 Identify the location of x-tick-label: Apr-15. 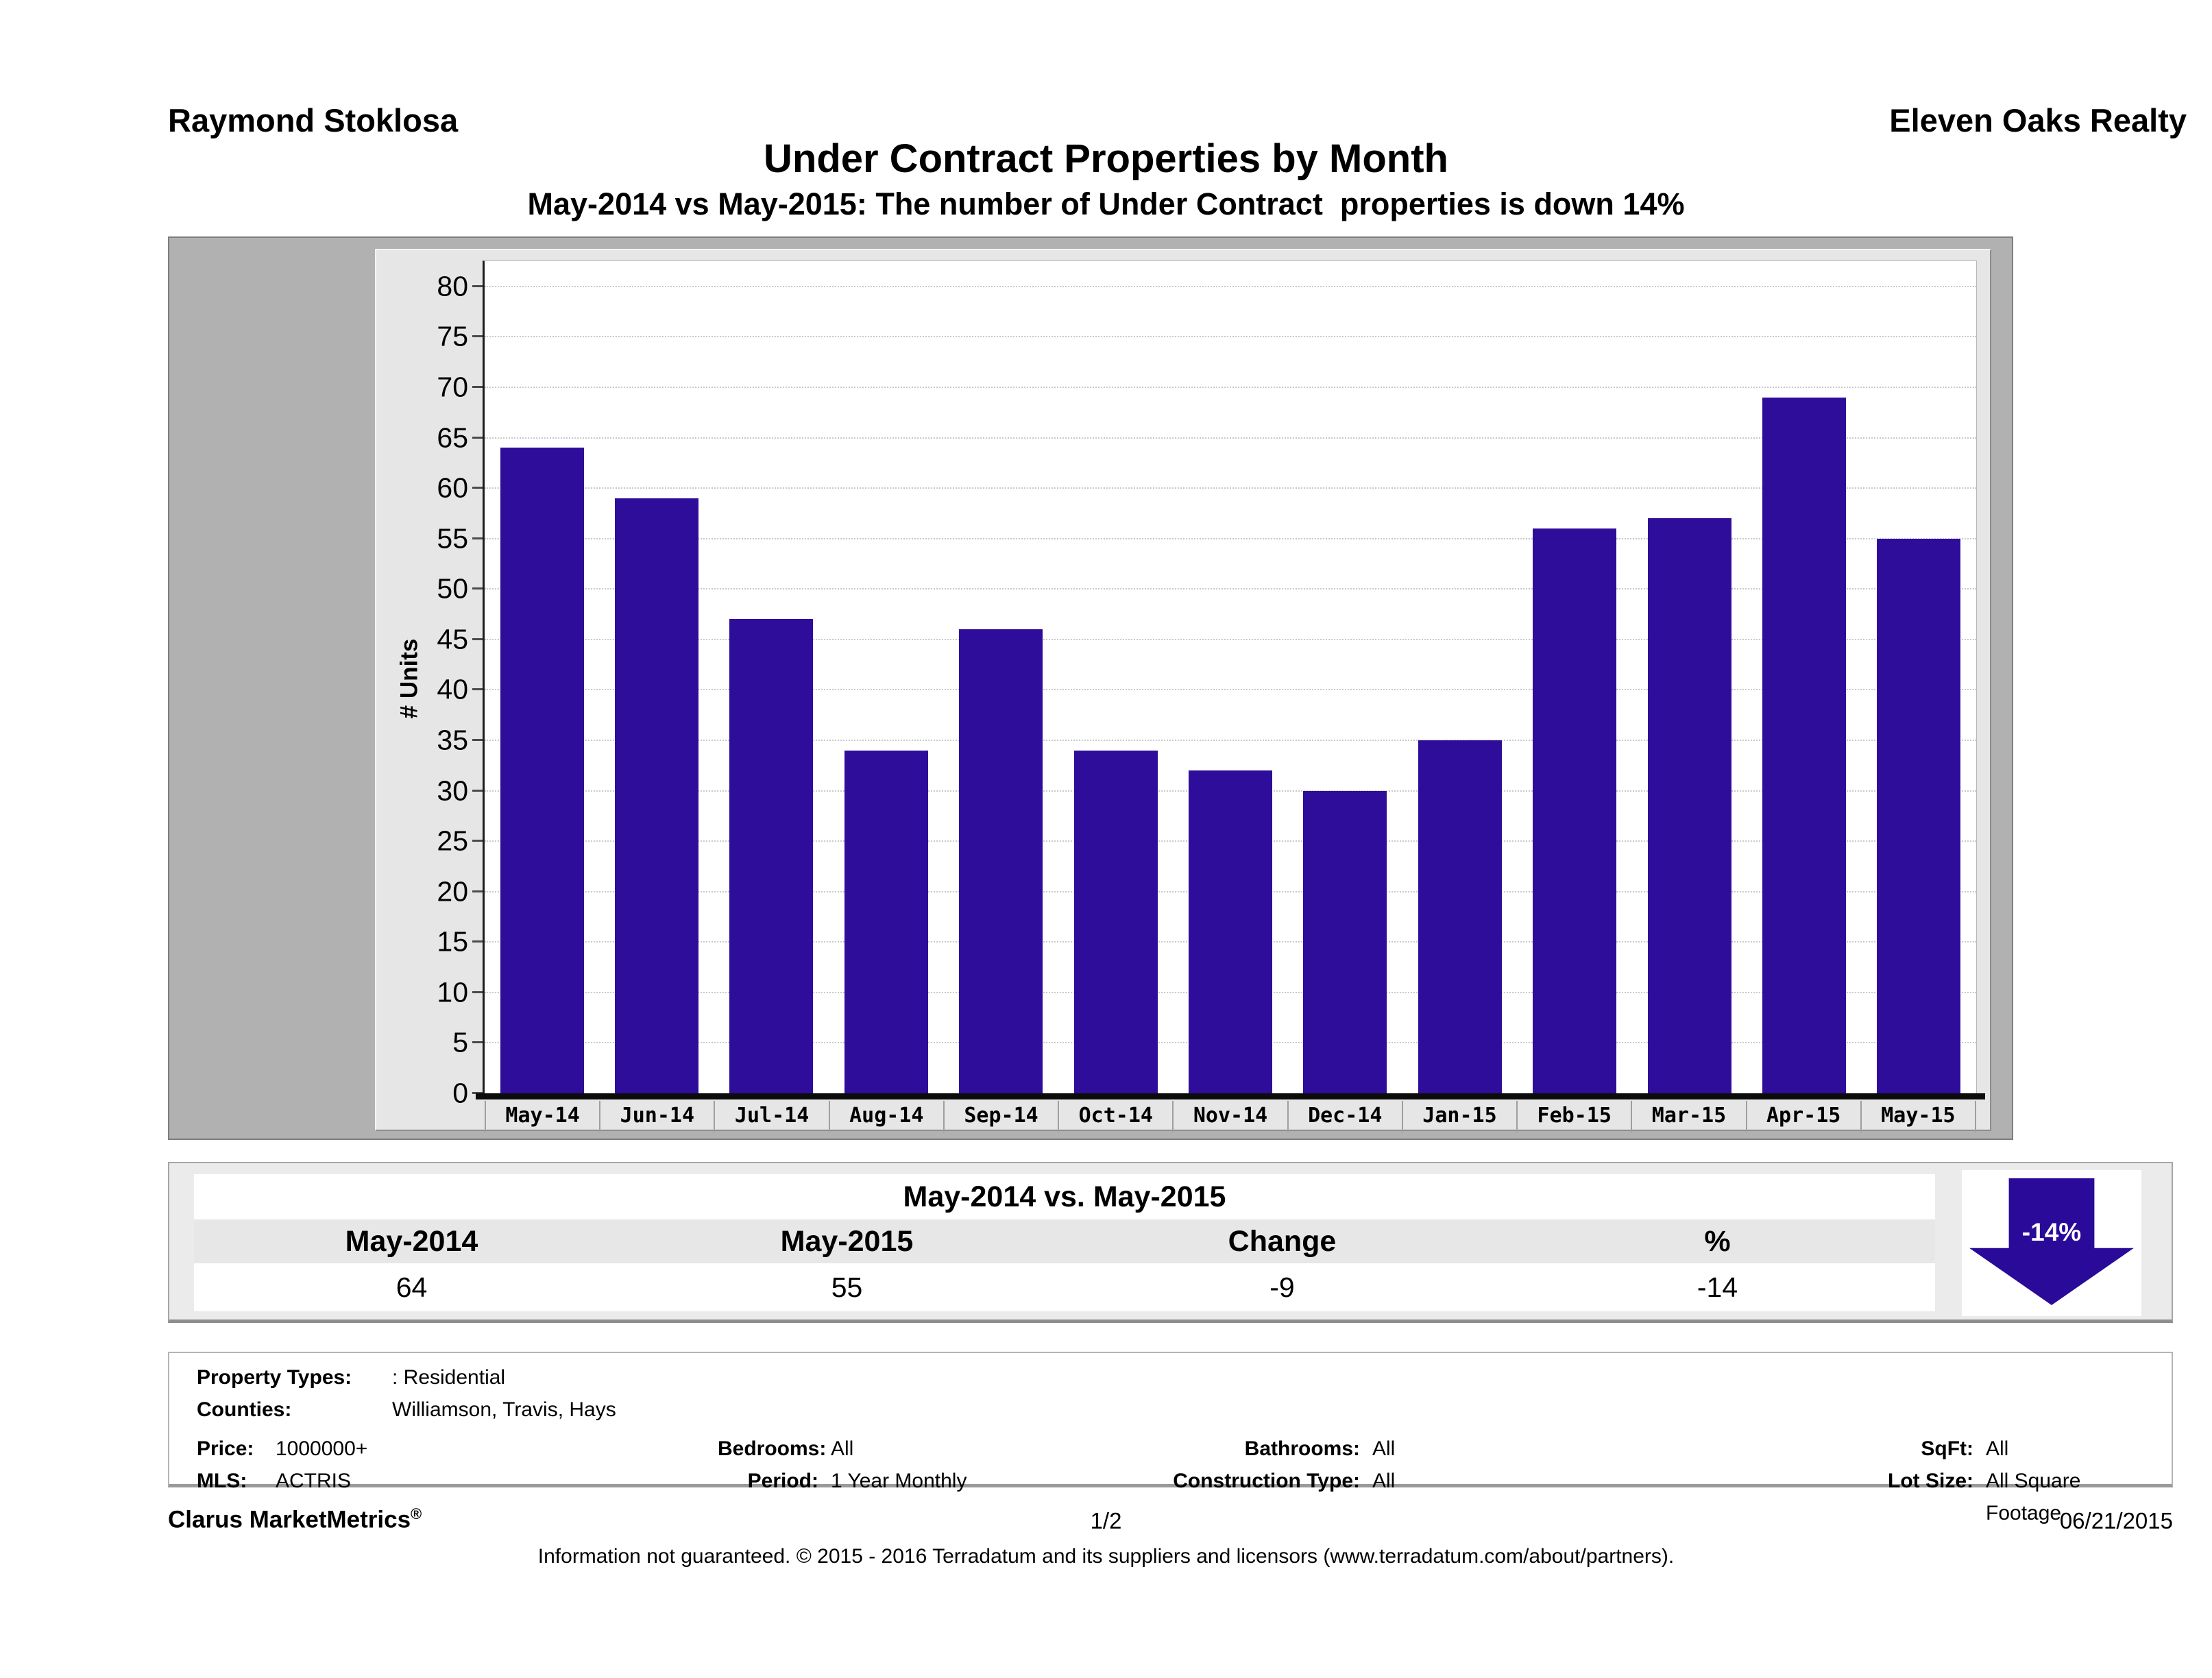
(1803, 1116).